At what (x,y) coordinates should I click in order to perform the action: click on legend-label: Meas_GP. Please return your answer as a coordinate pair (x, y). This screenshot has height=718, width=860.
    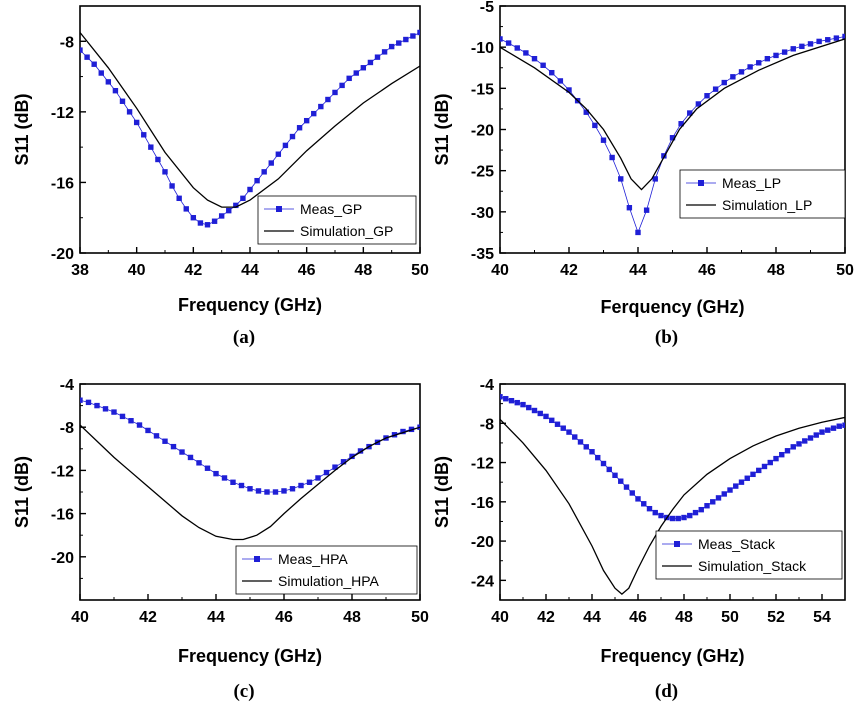
    Looking at the image, I should click on (331, 209).